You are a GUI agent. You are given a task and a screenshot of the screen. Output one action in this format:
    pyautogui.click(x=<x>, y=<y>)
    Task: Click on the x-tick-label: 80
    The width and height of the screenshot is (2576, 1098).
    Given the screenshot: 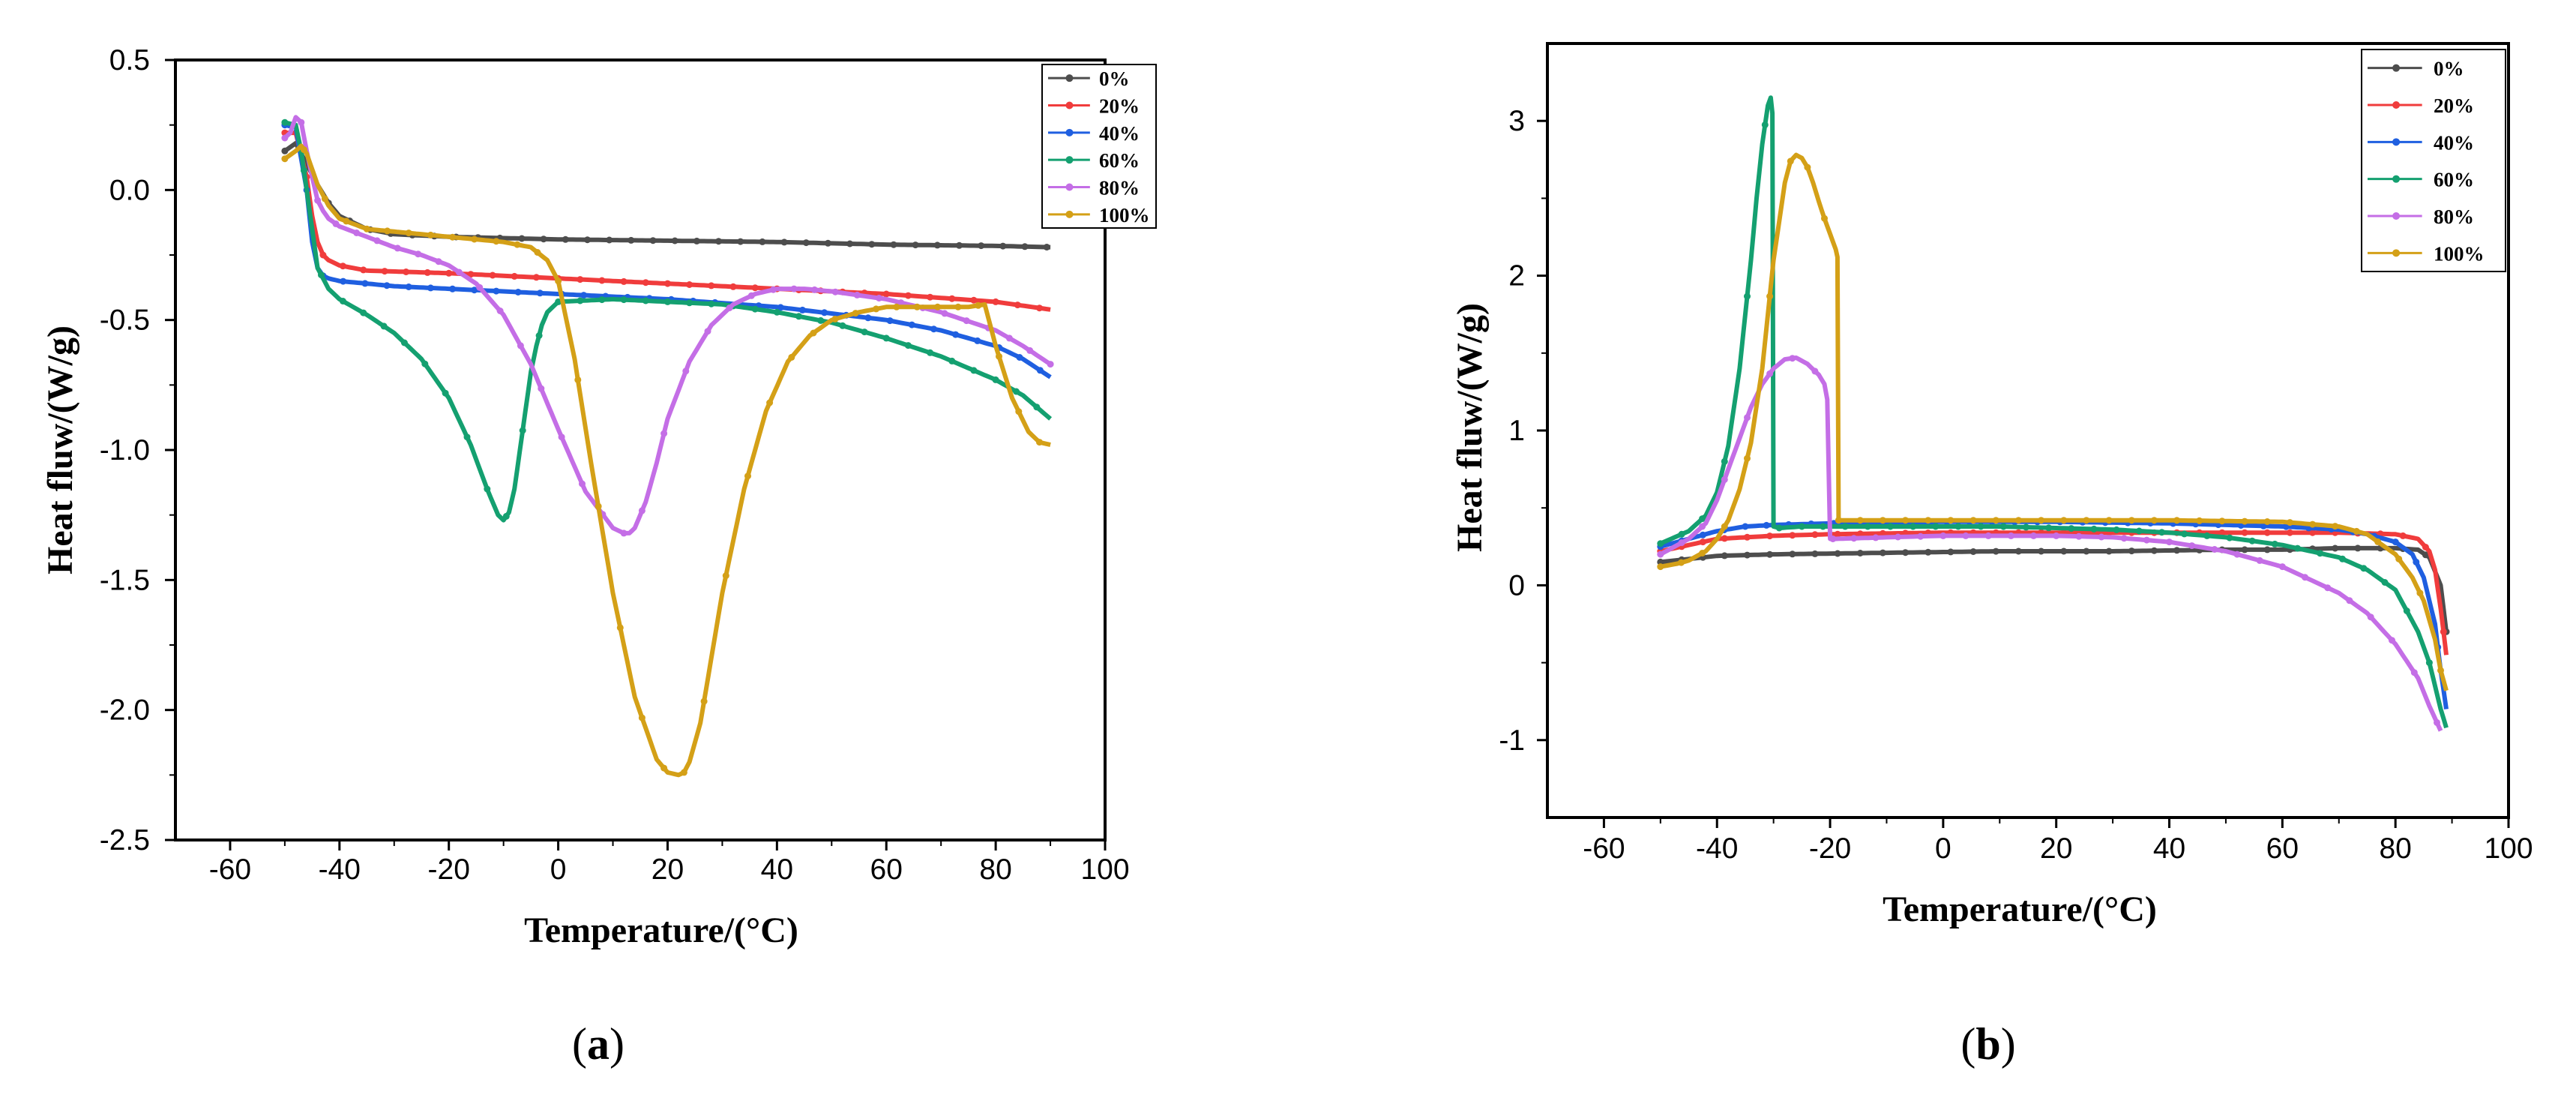 What is the action you would take?
    pyautogui.click(x=2395, y=848)
    